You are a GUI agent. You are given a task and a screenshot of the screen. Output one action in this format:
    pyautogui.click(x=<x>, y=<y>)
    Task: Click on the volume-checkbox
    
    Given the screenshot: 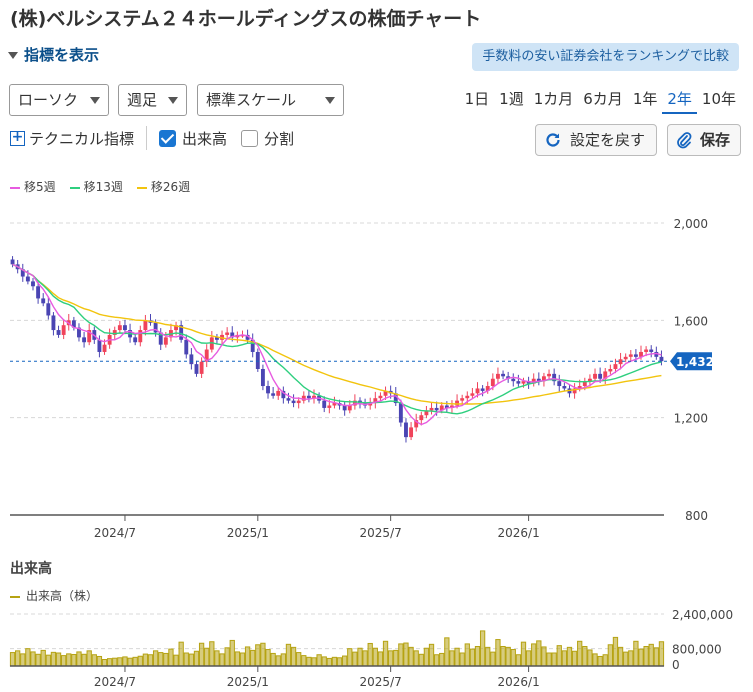 What is the action you would take?
    pyautogui.click(x=168, y=138)
    